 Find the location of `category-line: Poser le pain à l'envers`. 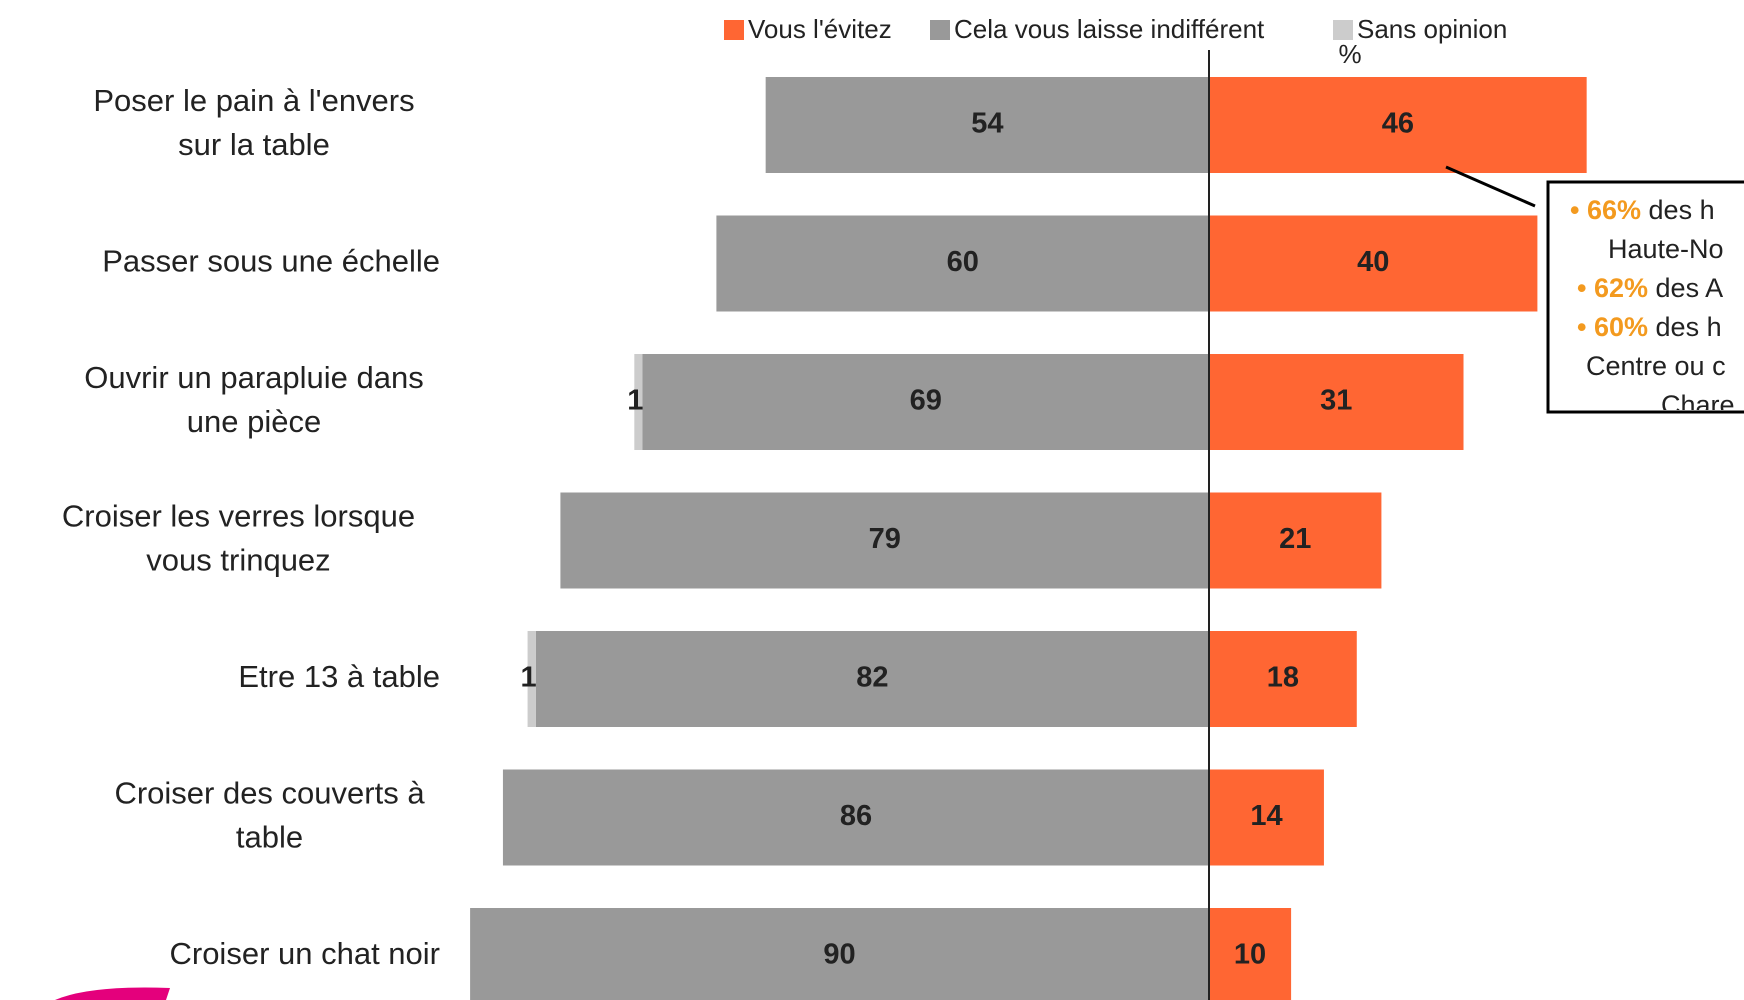

category-line: Poser le pain à l'envers is located at coordinates (253, 100).